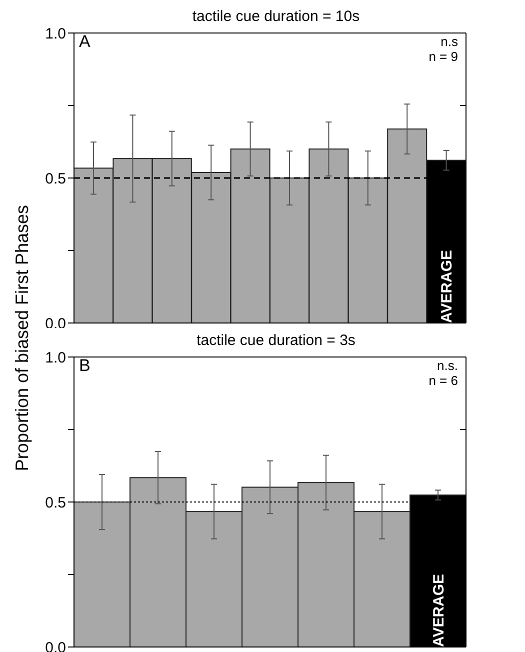  Describe the element at coordinates (84, 366) in the screenshot. I see `annotation: B` at that location.